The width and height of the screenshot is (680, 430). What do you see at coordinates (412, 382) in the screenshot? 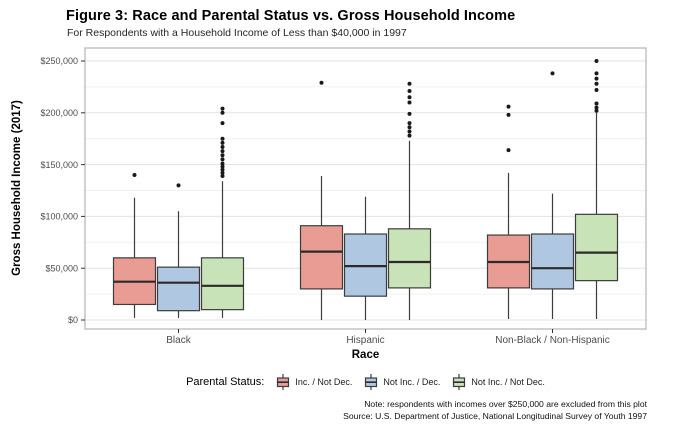
I see `legend-item-label: Not Inc. / Dec.` at bounding box center [412, 382].